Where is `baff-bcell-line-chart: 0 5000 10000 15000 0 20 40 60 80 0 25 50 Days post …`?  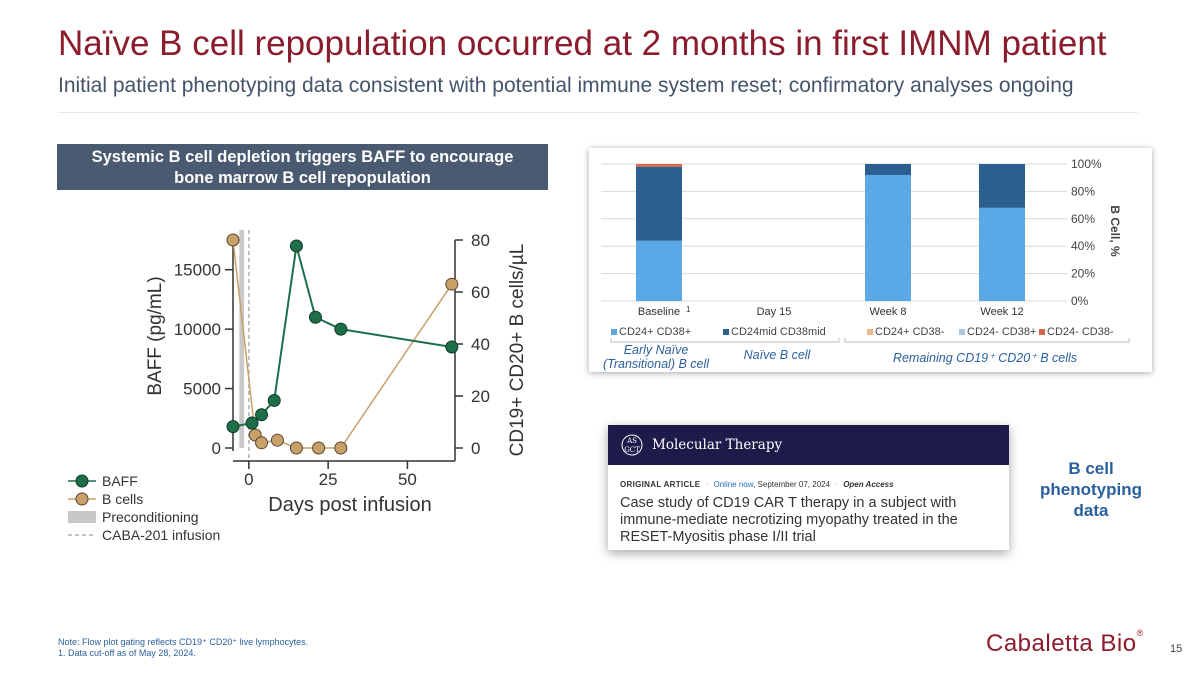 baff-bcell-line-chart: 0 5000 10000 15000 0 20 40 60 80 0 25 50 Days post … is located at coordinates (336, 373).